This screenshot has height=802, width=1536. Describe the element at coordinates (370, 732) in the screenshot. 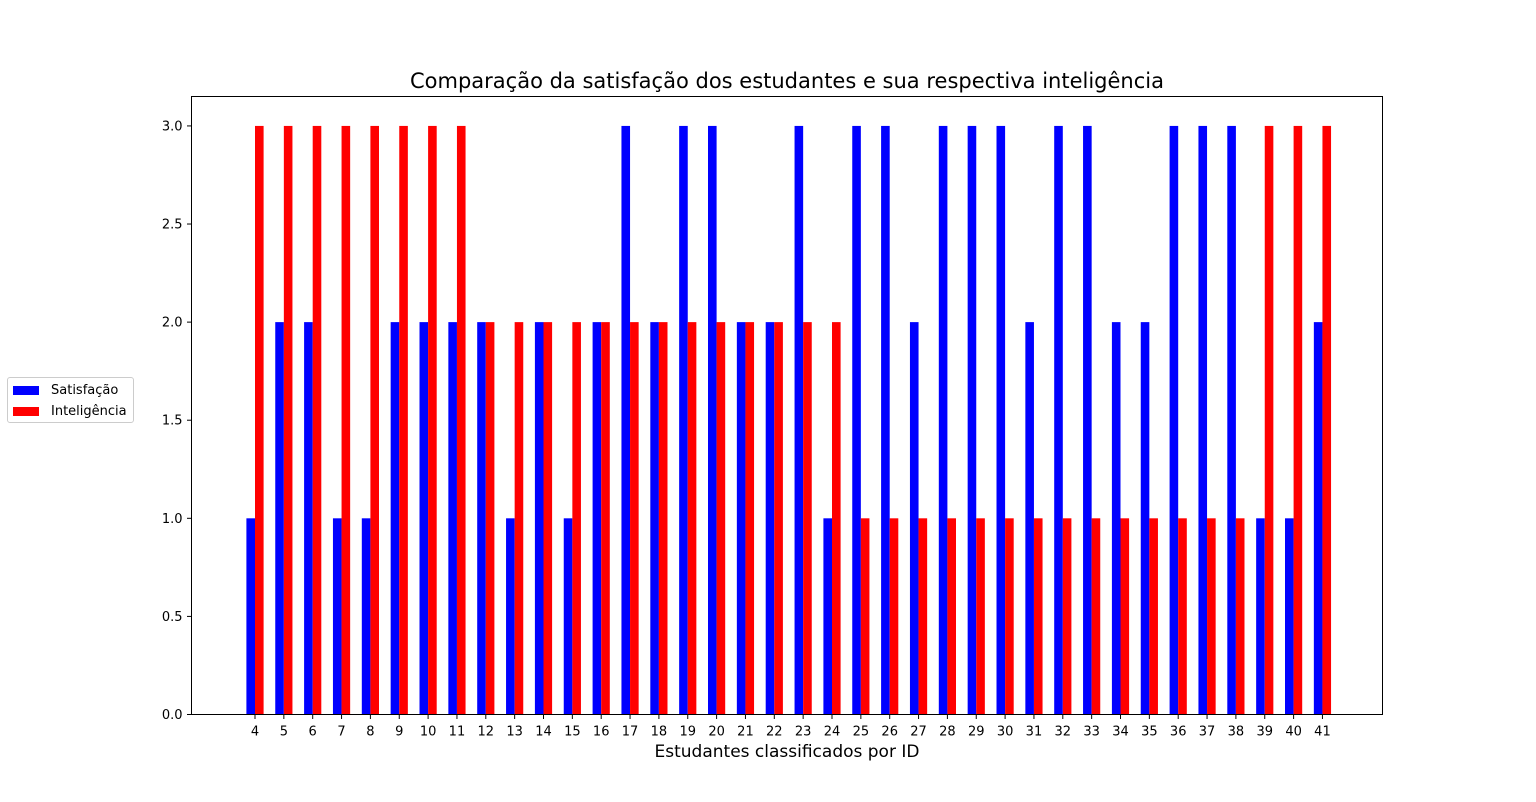

I see `x-tick-label: 8` at that location.